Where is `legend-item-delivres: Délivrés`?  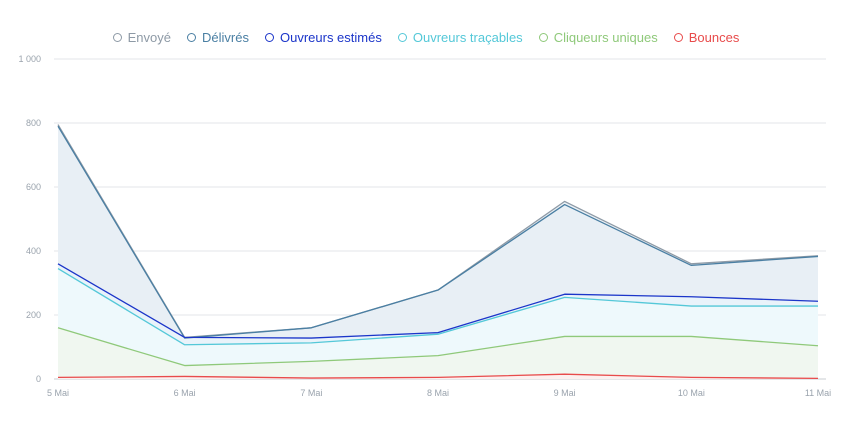
legend-item-delivres: Délivrés is located at coordinates (218, 37).